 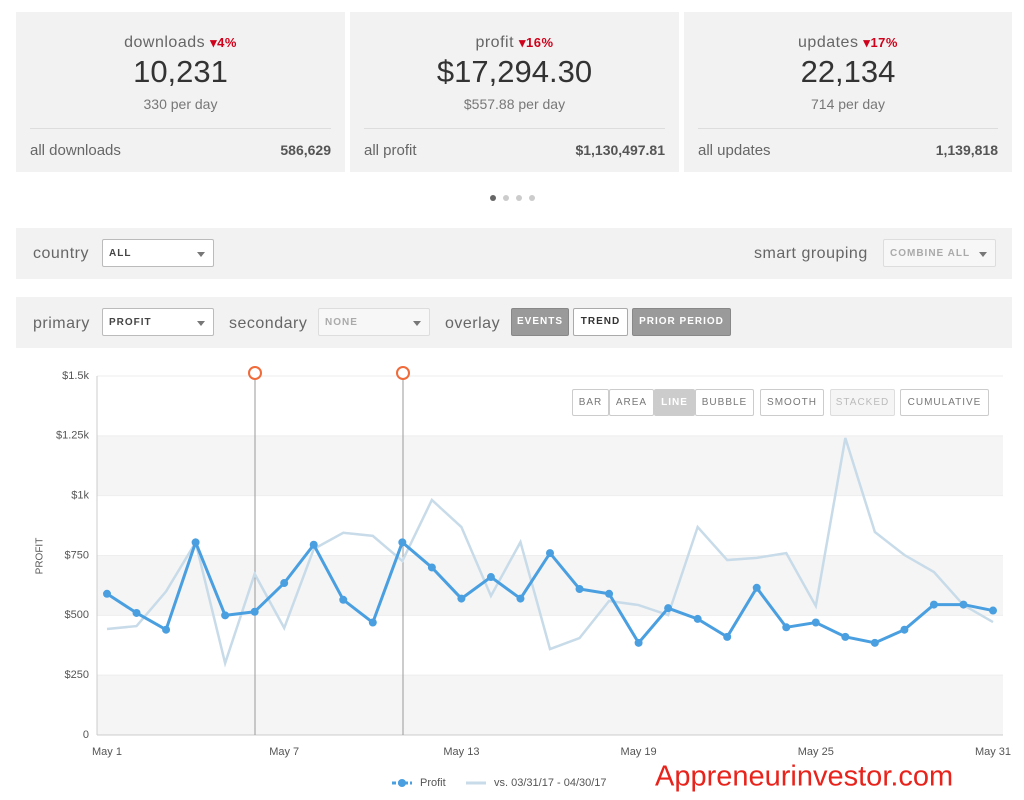 What do you see at coordinates (944, 402) in the screenshot?
I see `chart-button: CUMULATIVE` at bounding box center [944, 402].